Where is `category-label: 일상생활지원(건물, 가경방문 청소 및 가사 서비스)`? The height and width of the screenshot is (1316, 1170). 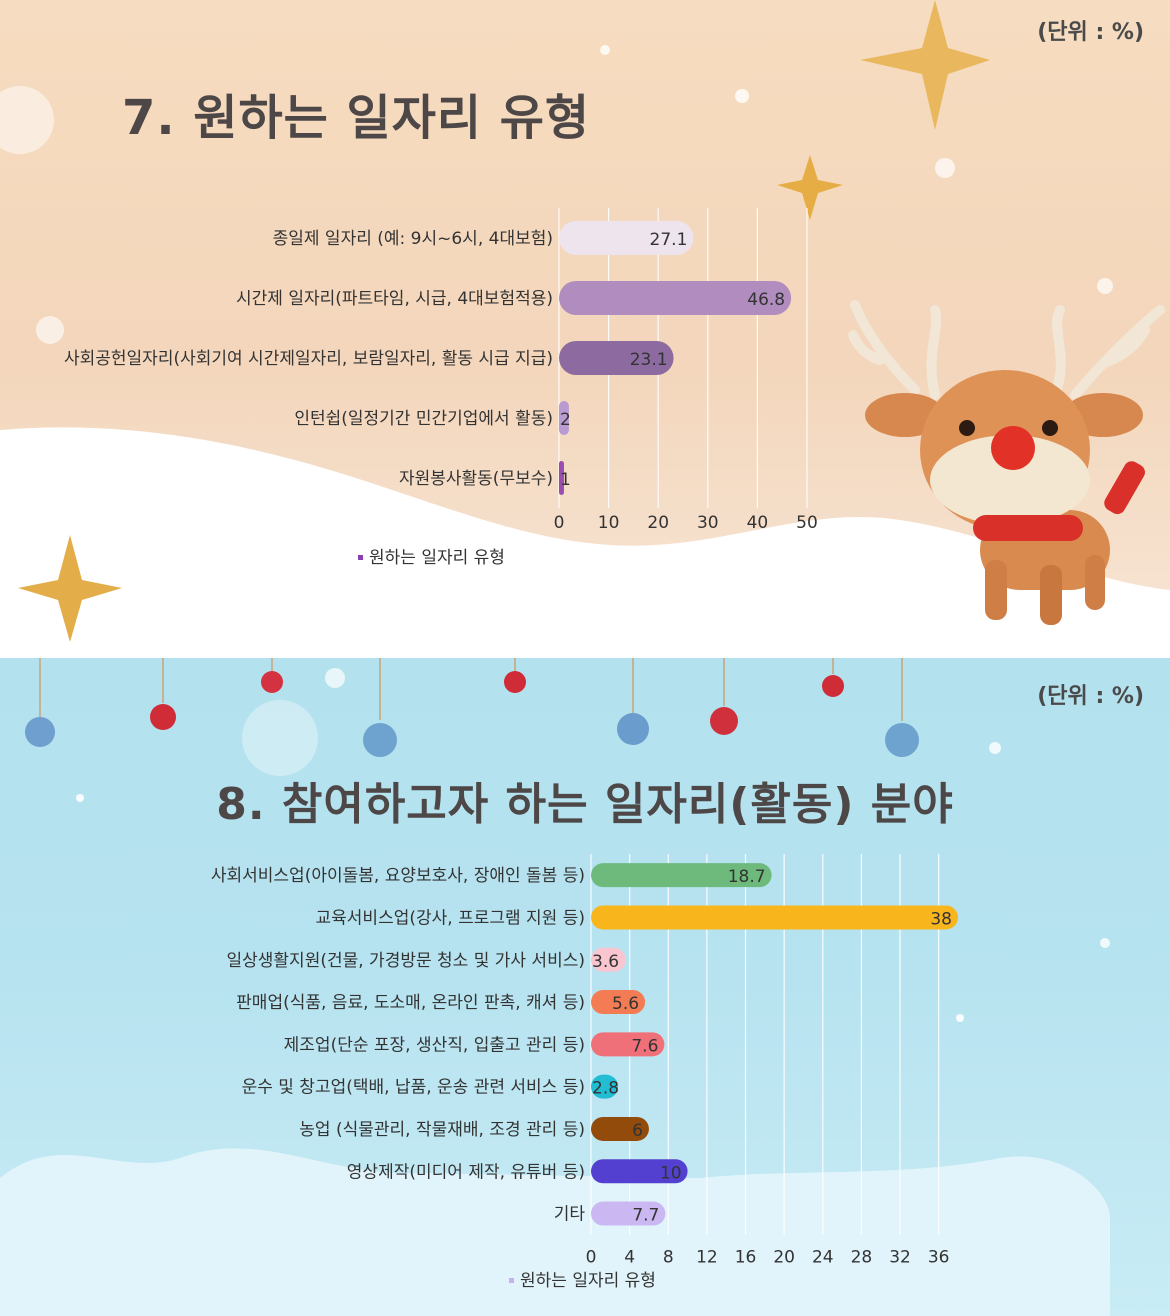 category-label: 일상생활지원(건물, 가경방문 청소 및 가사 서비스) is located at coordinates (406, 961).